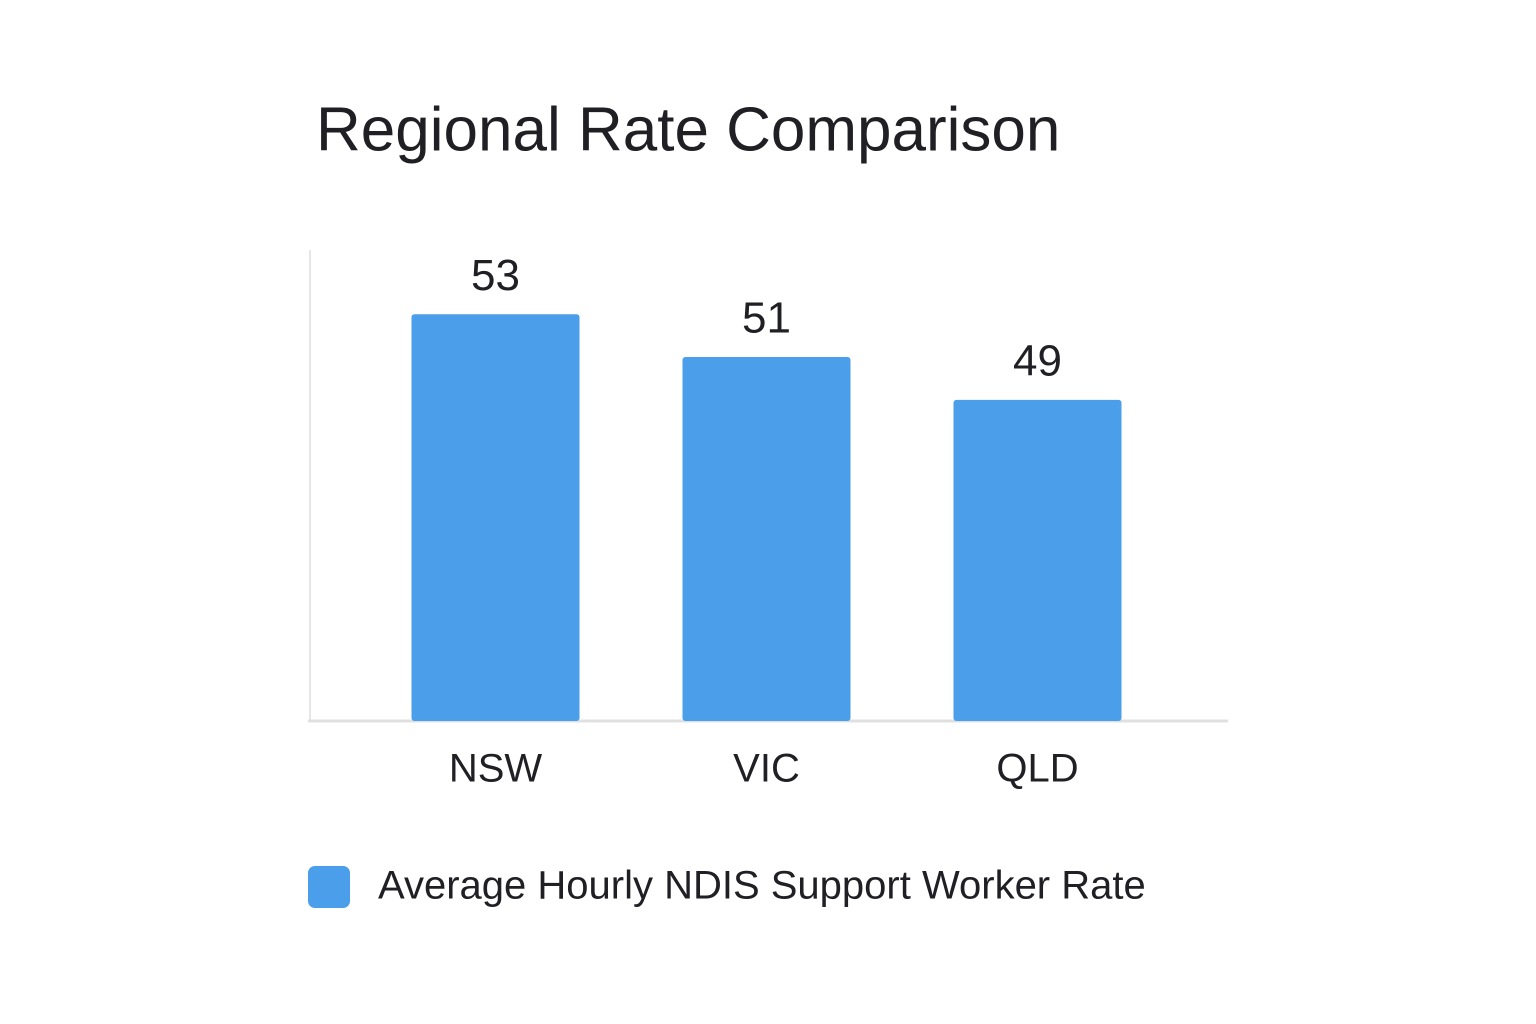 The width and height of the screenshot is (1536, 1024). I want to click on x-tick-label: VIC, so click(766, 769).